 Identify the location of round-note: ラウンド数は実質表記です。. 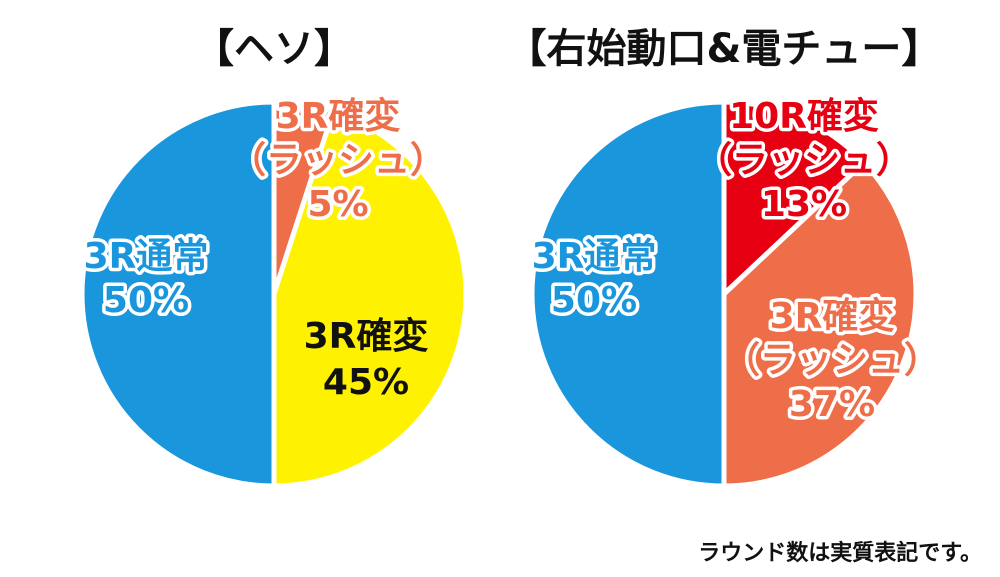
(840, 553).